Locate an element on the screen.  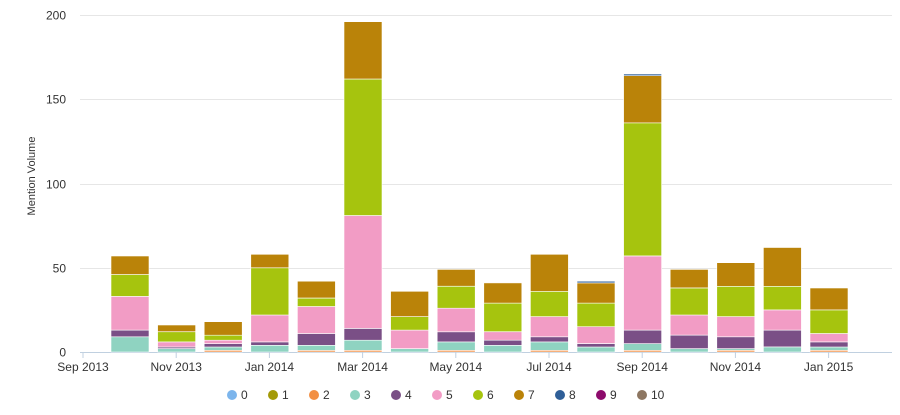
legend-label: 3 is located at coordinates (367, 395).